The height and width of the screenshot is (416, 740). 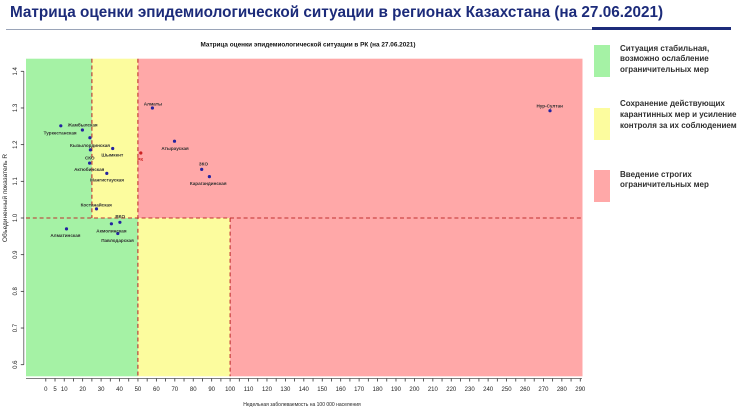 I want to click on svg-text: 230, so click(x=470, y=390).